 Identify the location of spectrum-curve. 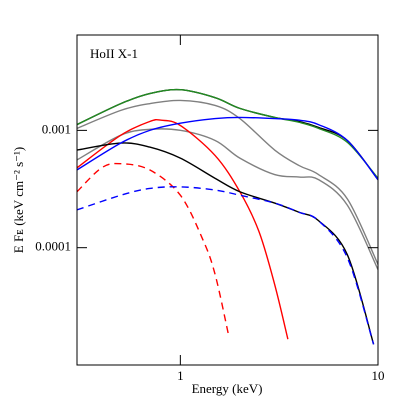
(227, 148).